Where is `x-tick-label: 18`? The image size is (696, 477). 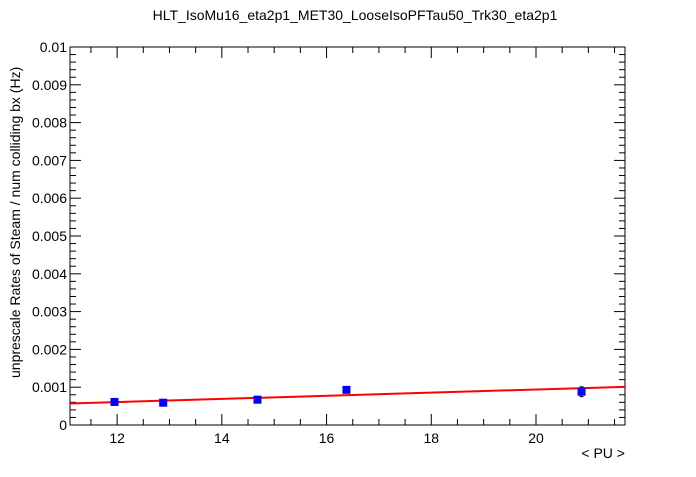
x-tick-label: 18 is located at coordinates (431, 438).